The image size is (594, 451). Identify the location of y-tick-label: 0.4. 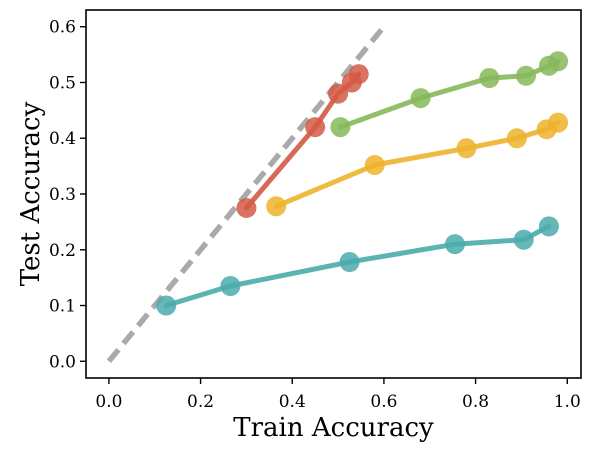
(62, 139).